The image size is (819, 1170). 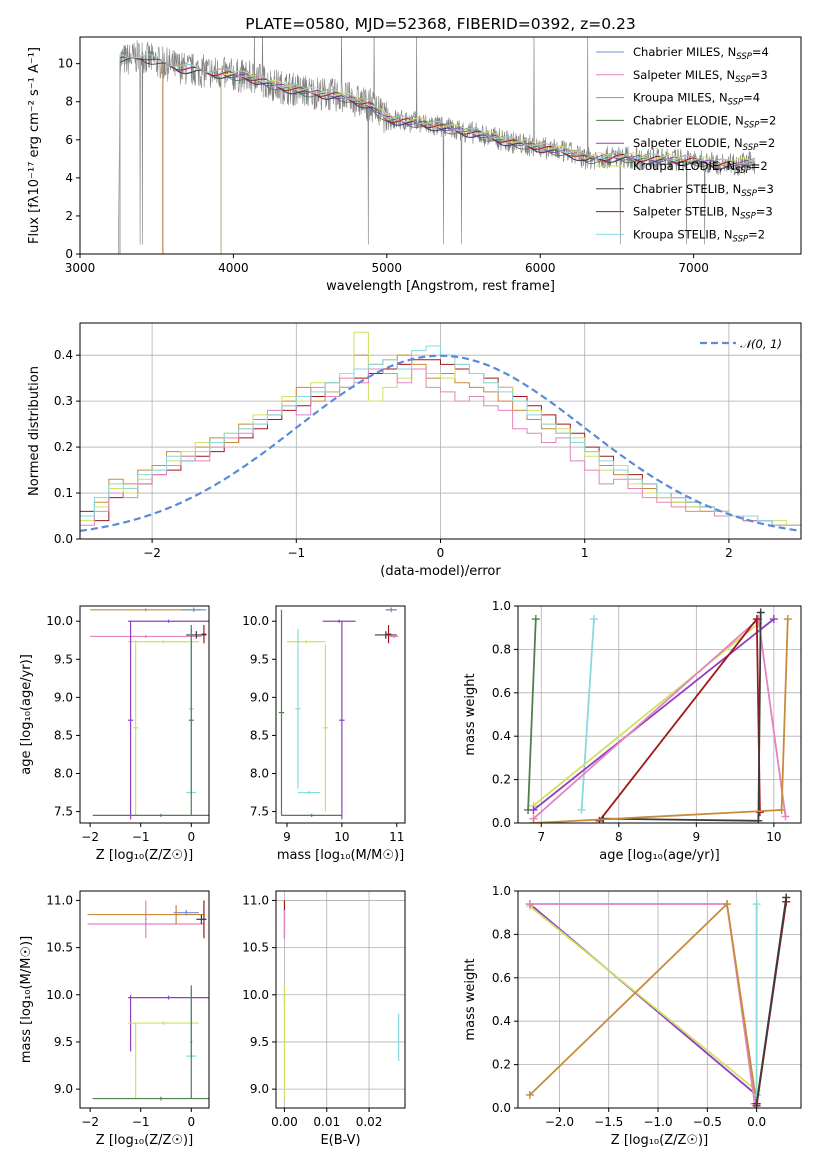 I want to click on y-axis-label: mass [log₁₀(M/M☉)], so click(x=26, y=999).